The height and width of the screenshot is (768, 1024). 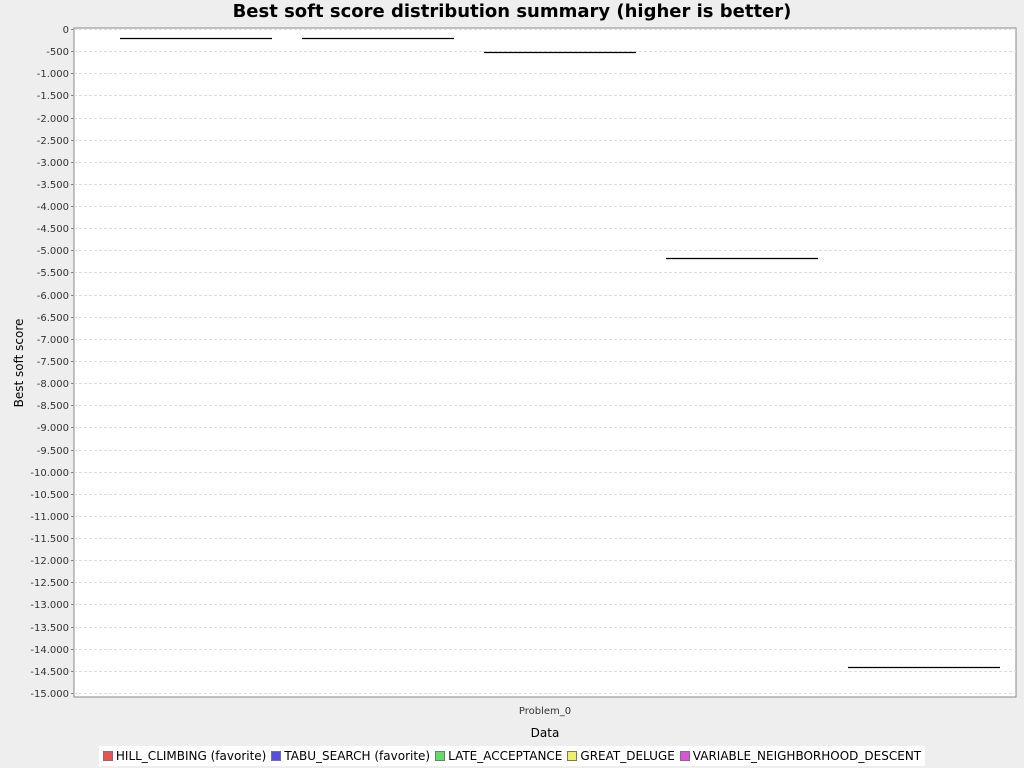 What do you see at coordinates (49, 672) in the screenshot?
I see `y-tick-label: -14.500` at bounding box center [49, 672].